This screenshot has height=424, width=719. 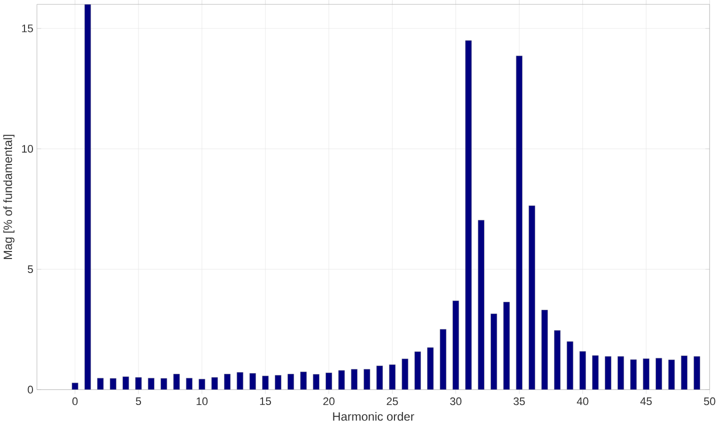 What do you see at coordinates (646, 401) in the screenshot?
I see `x-tick-label: 45` at bounding box center [646, 401].